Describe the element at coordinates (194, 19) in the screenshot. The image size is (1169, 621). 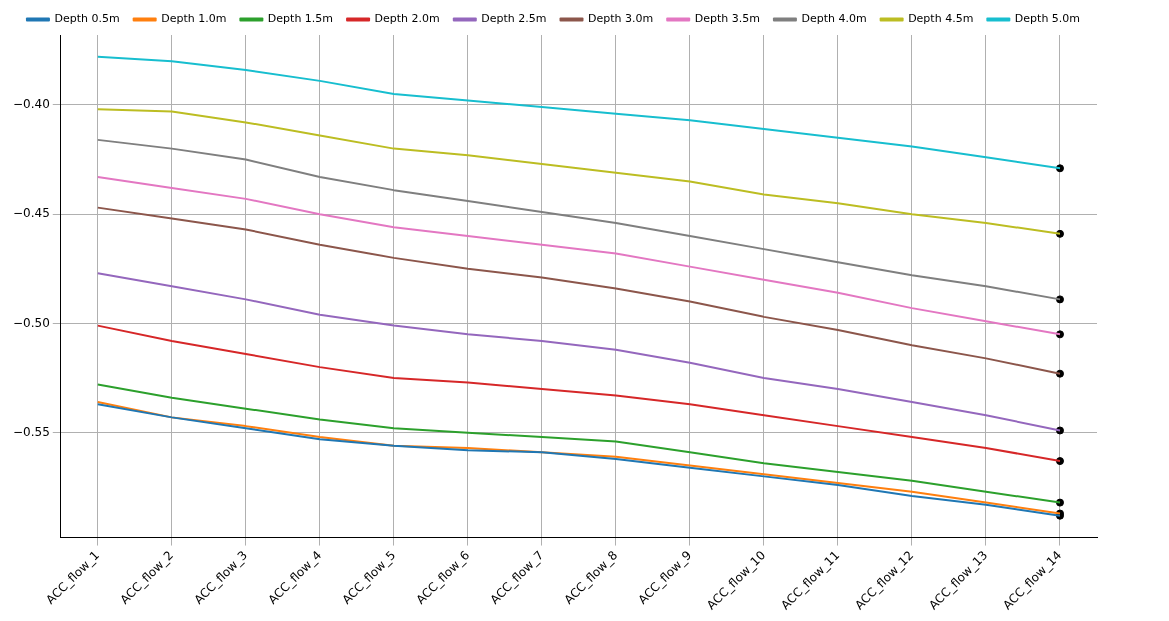
I see `legend-label: Depth 1.0m` at that location.